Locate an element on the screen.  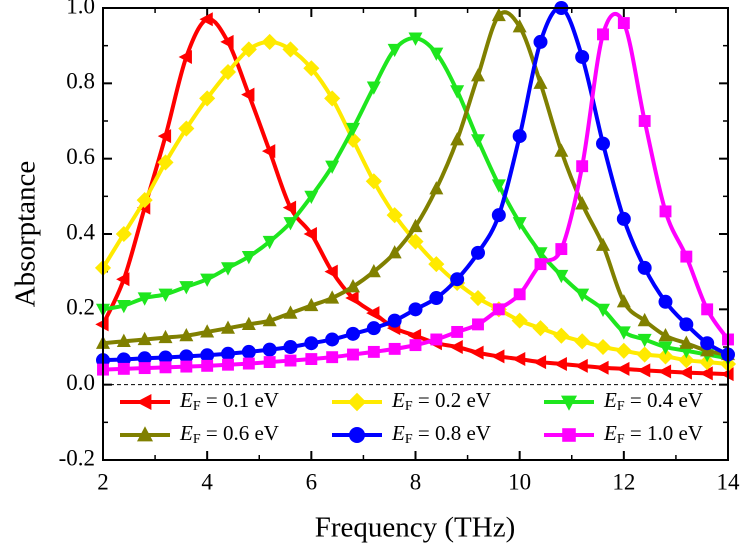
y-tick-label: 0.6 is located at coordinates (80, 156).